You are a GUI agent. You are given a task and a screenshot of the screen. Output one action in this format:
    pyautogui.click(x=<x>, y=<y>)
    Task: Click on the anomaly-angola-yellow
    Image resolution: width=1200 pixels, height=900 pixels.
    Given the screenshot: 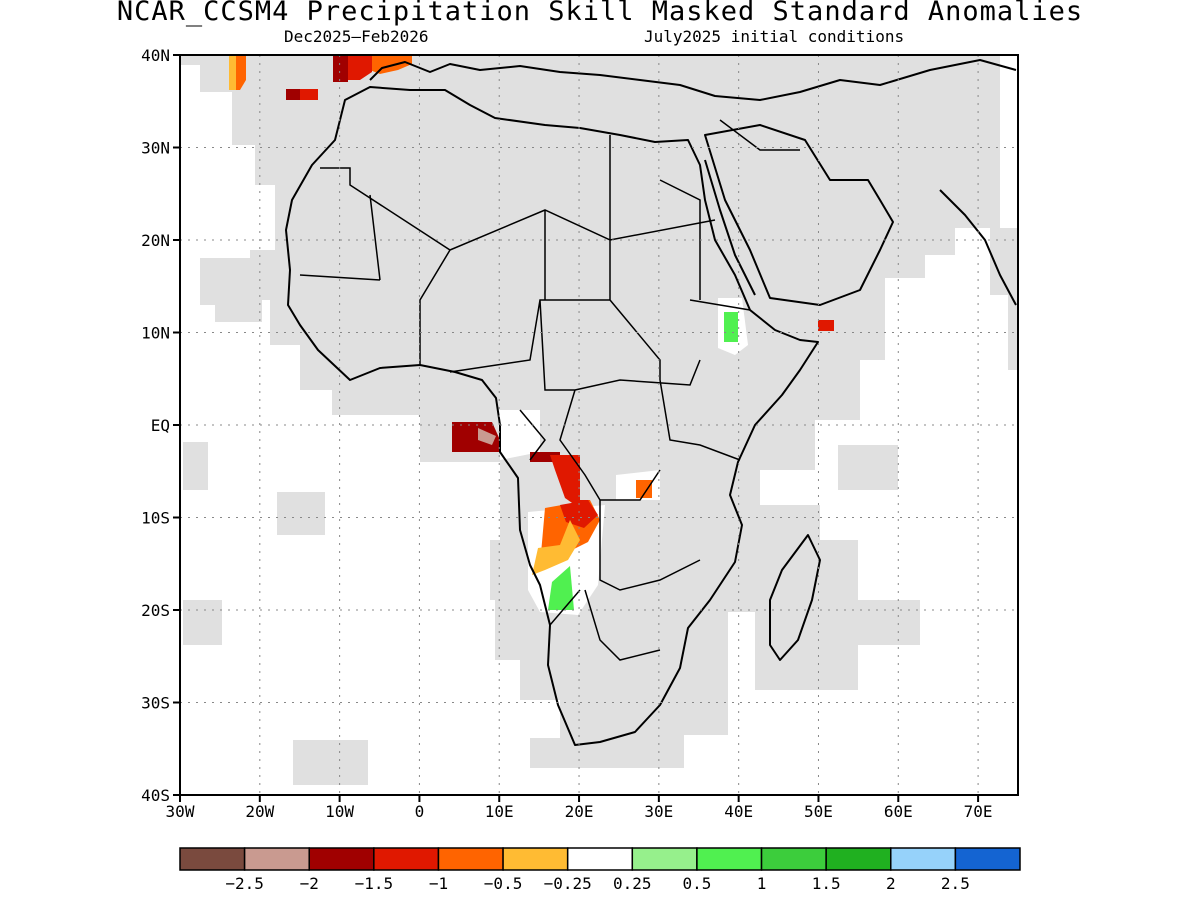 What is the action you would take?
    pyautogui.click(x=556, y=547)
    